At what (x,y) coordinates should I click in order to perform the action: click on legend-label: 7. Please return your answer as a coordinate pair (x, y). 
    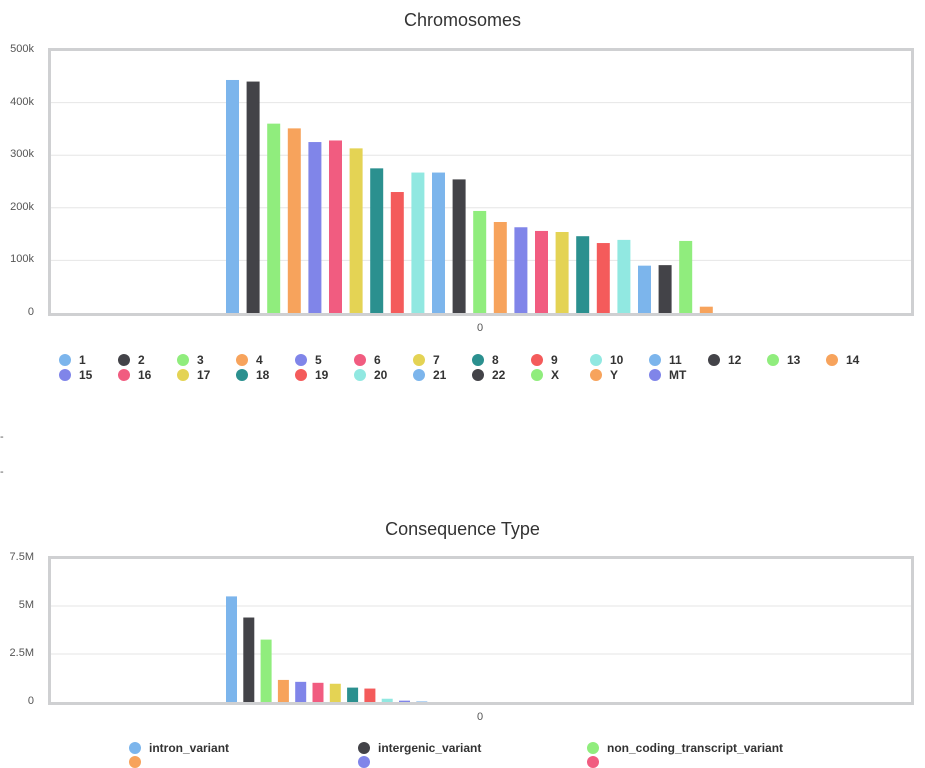
    Looking at the image, I should click on (436, 360).